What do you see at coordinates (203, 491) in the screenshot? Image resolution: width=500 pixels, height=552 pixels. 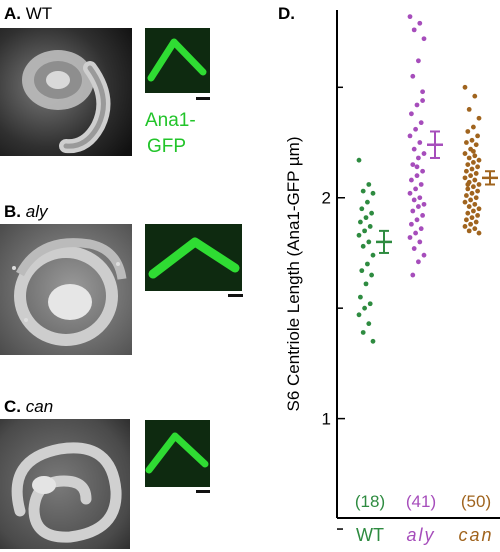 I see `scale-bar-c` at bounding box center [203, 491].